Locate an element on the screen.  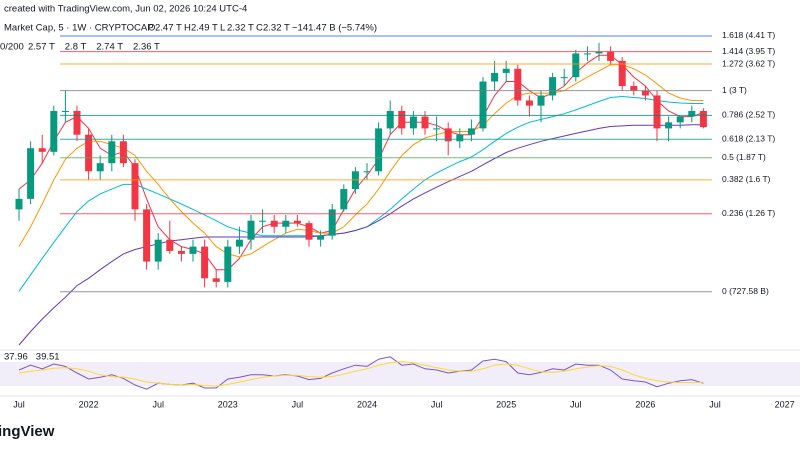
fib-label: 1.618 (4.41 T) is located at coordinates (748, 35).